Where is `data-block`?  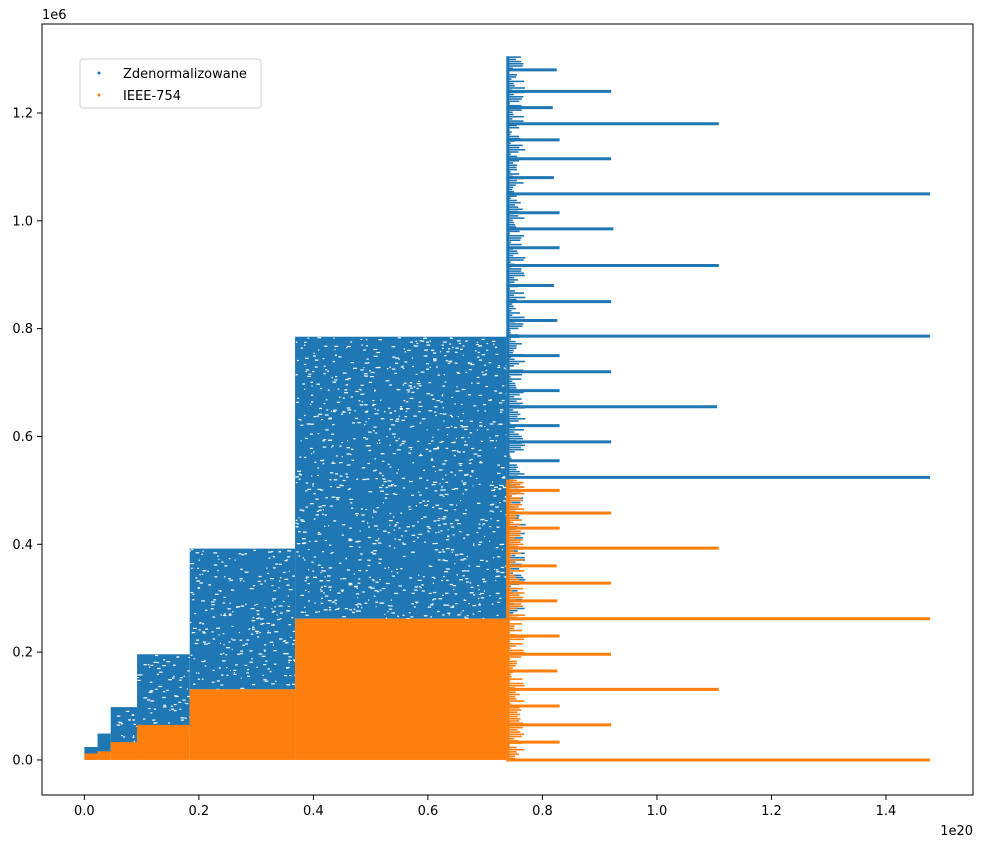
data-block is located at coordinates (163, 742).